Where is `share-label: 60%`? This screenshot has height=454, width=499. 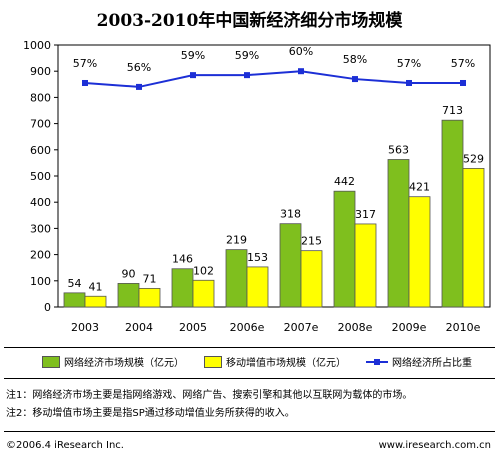 share-label: 60% is located at coordinates (301, 51).